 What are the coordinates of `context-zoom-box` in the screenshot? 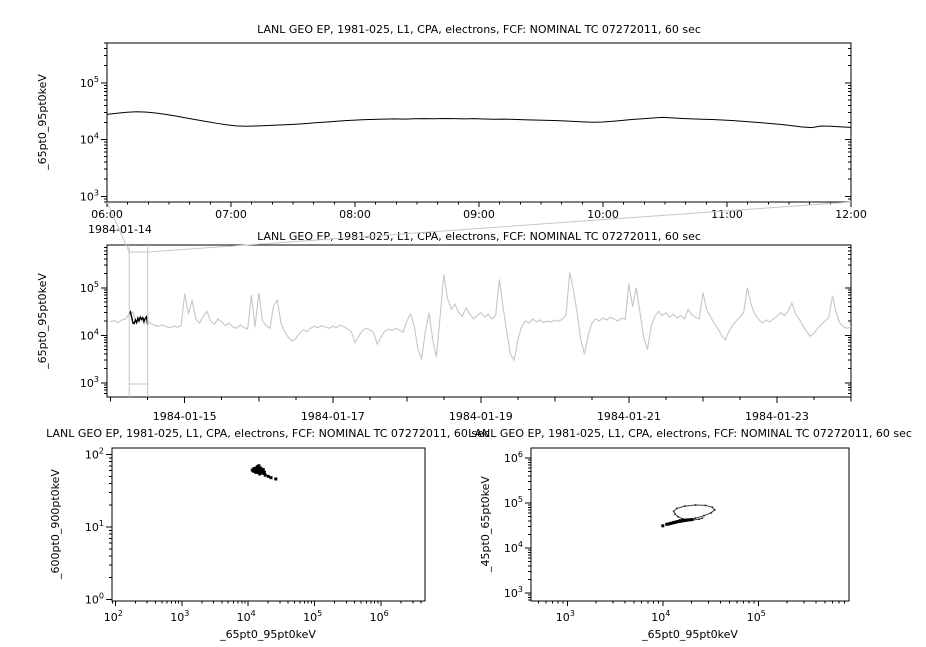 It's located at (138, 321).